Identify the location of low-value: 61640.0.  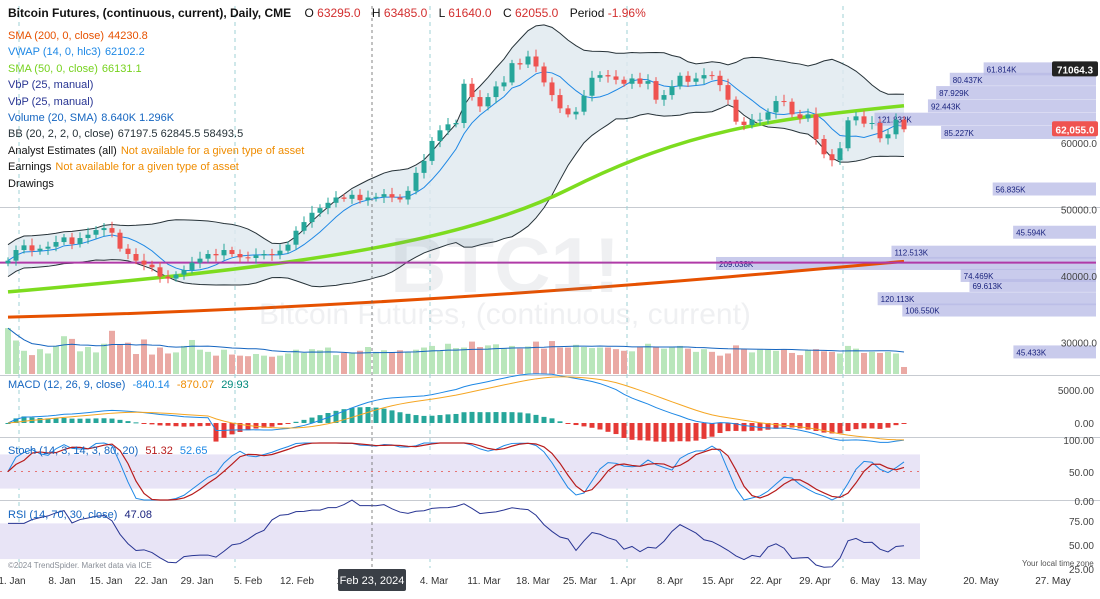
(470, 13).